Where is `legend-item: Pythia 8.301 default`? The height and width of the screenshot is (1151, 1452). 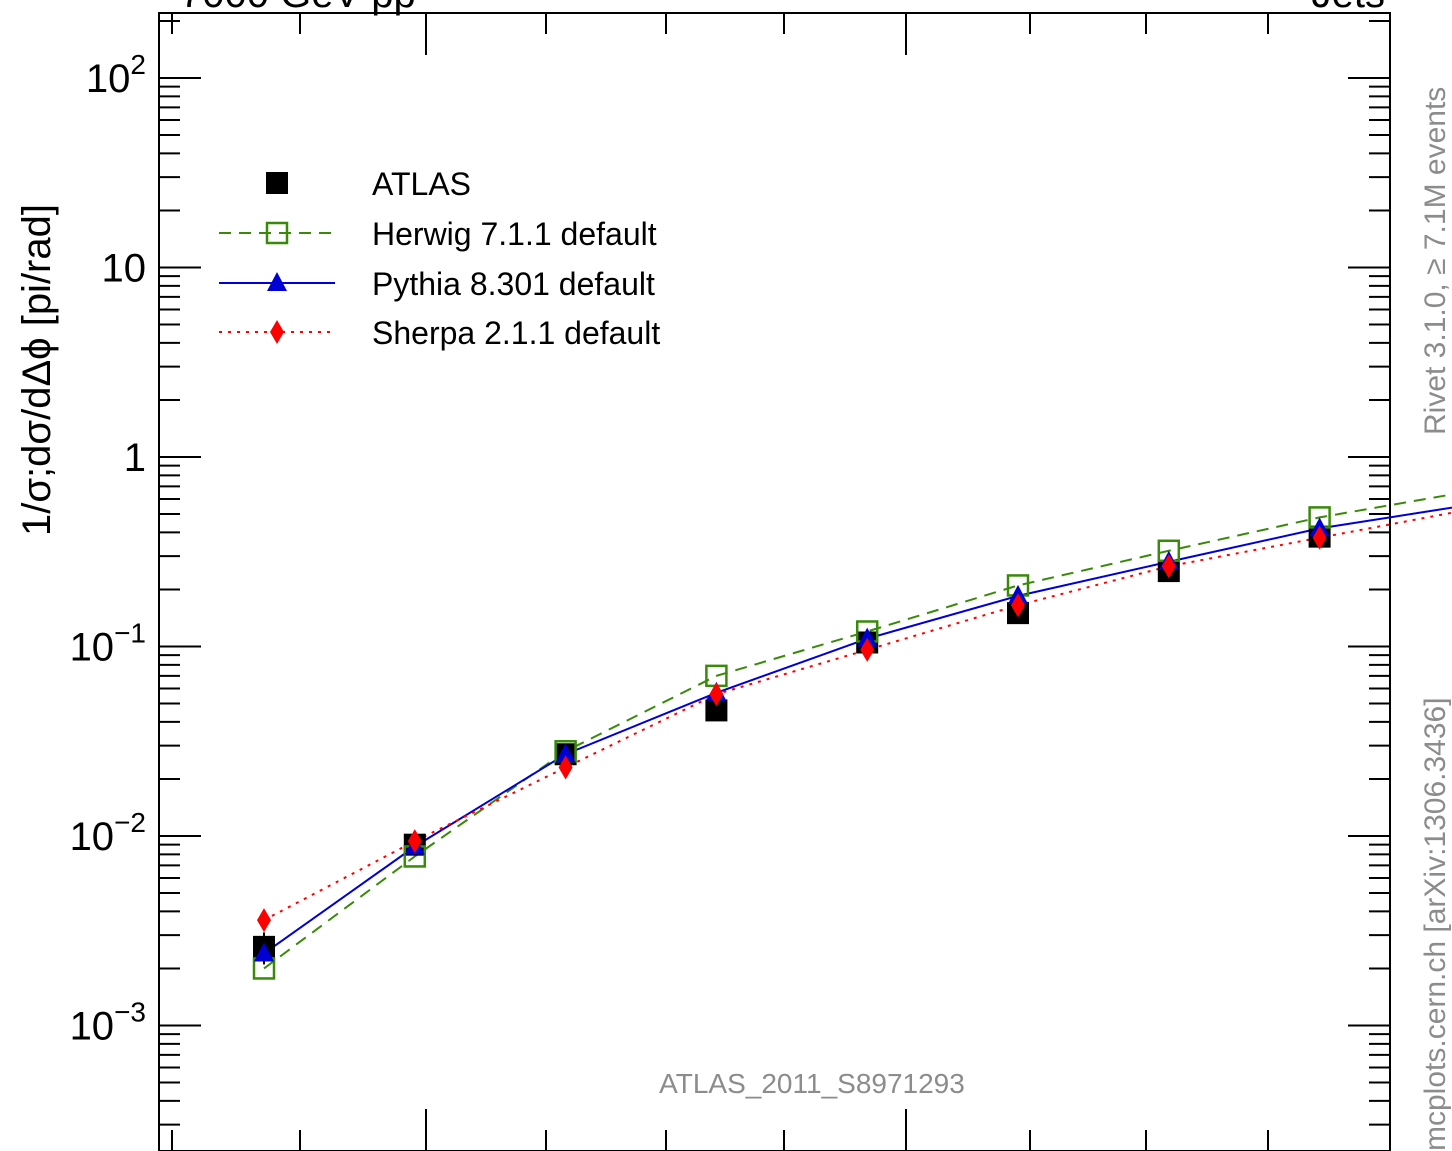
legend-item: Pythia 8.301 default is located at coordinates (437, 284).